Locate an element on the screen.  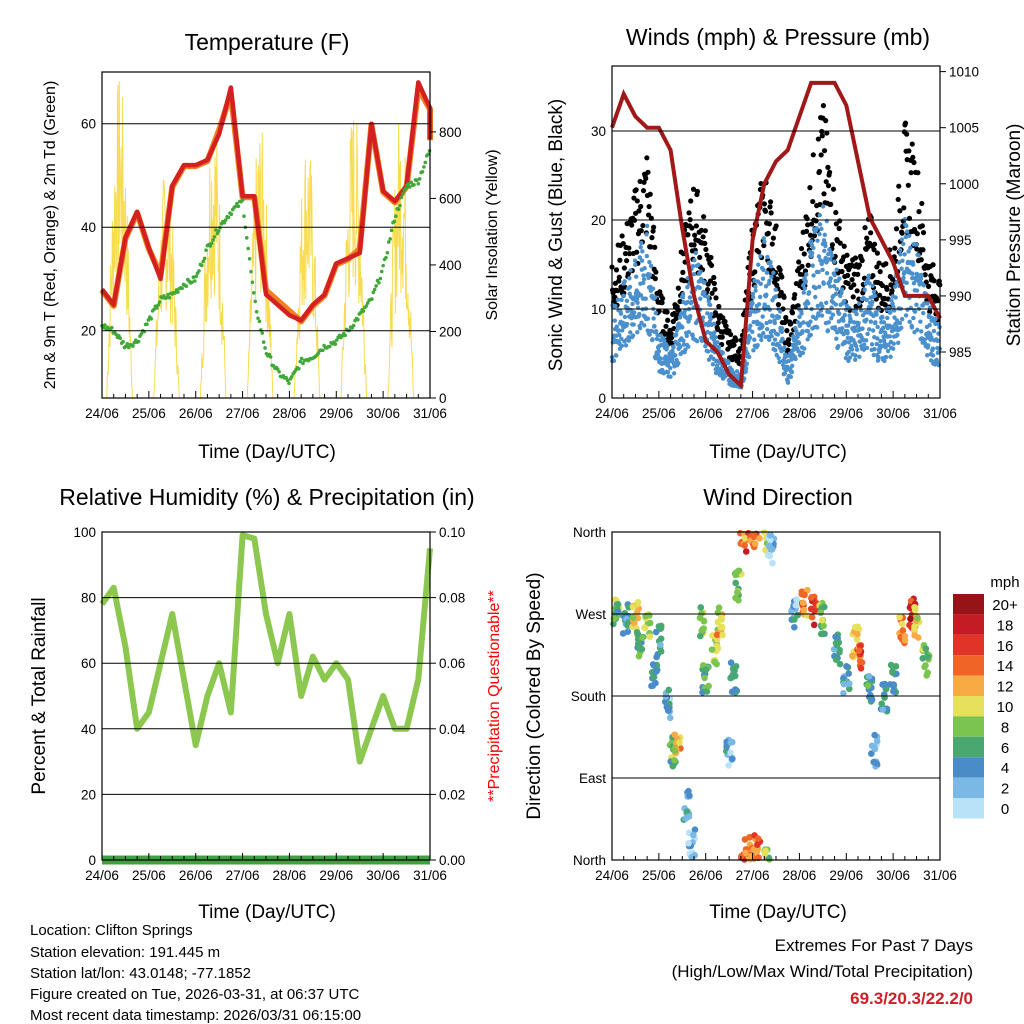
y-tick-label: 20 is located at coordinates (598, 220).